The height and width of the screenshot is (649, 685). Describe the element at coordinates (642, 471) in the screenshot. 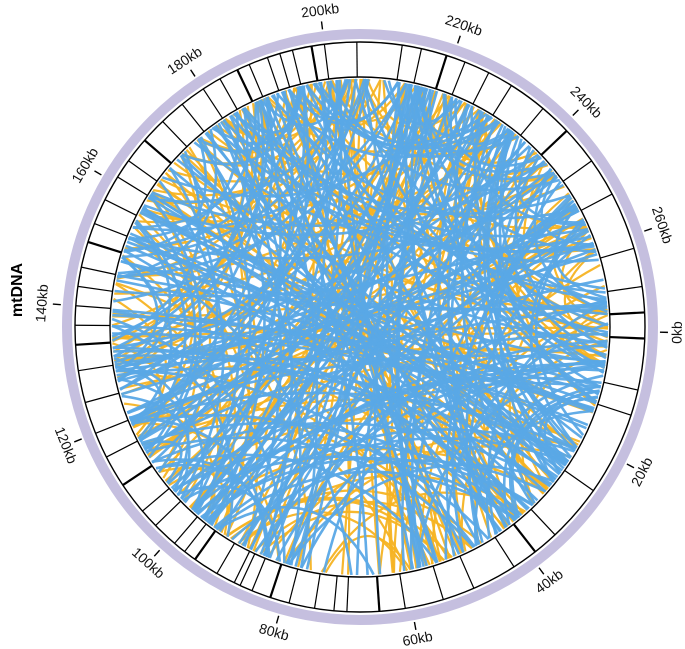

I see `tick-label: 20kb` at that location.